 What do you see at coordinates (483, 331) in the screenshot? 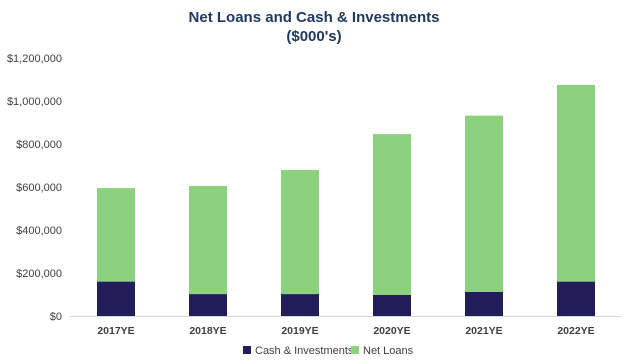
I see `x-tick-label: 2021YE` at bounding box center [483, 331].